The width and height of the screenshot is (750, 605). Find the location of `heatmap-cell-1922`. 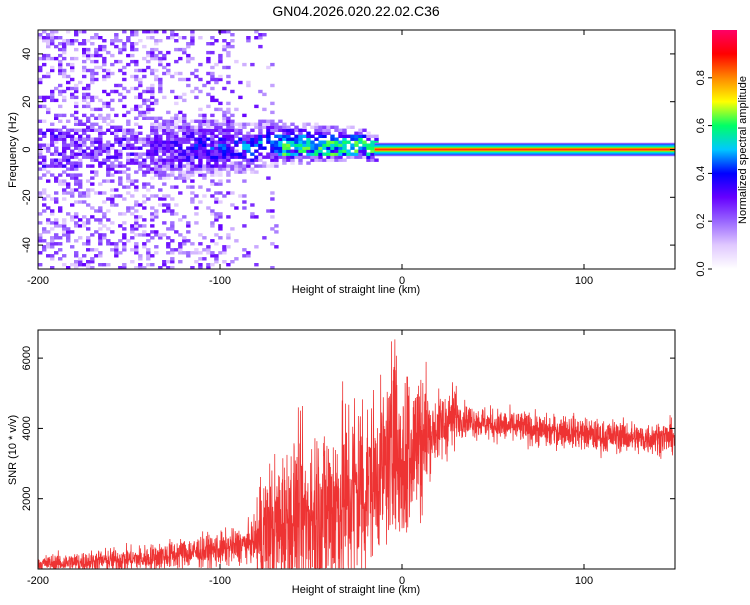

heatmap-cell-1922 is located at coordinates (336, 160).